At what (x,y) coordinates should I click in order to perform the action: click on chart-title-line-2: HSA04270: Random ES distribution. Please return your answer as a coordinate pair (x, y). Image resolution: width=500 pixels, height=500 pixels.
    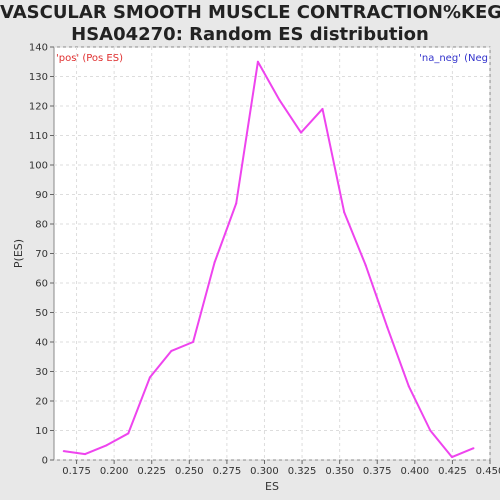
    Looking at the image, I should click on (250, 34).